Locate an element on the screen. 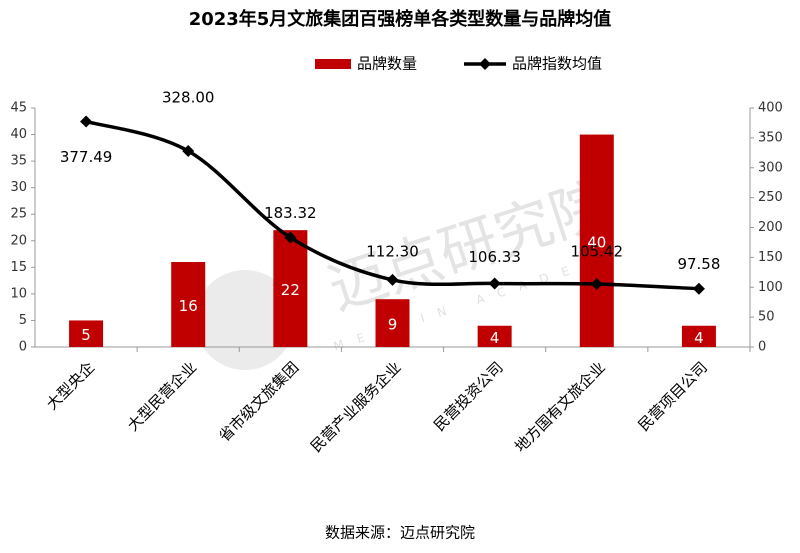 This screenshot has width=800, height=553. line-value-label: 106.33 is located at coordinates (494, 257).